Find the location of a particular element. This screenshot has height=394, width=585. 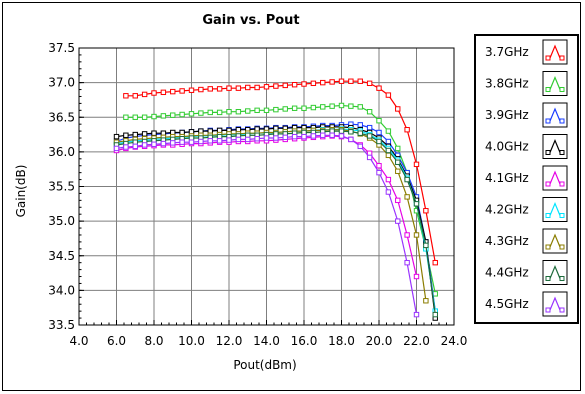

y-axis-label: Gain(dB) is located at coordinates (21, 191).